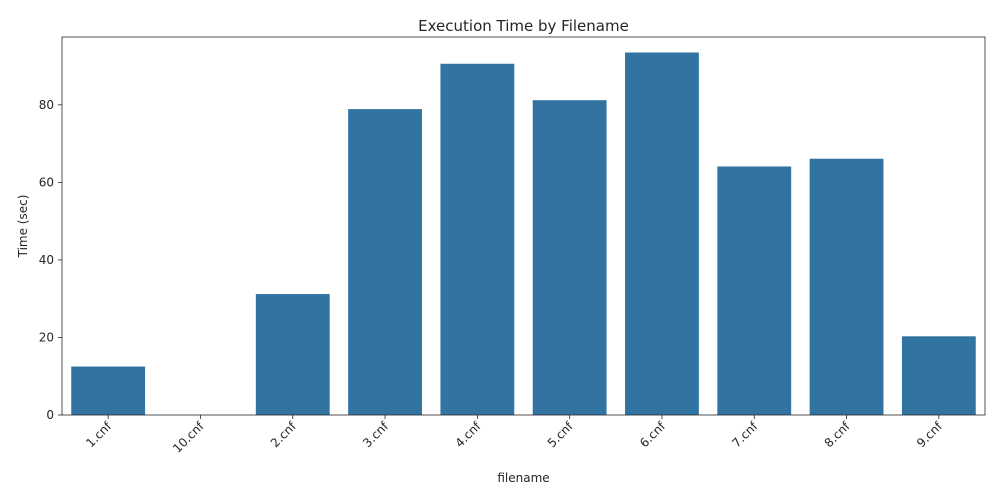 This screenshot has width=1000, height=500. What do you see at coordinates (23, 227) in the screenshot?
I see `y-axis-label: Time (sec)` at bounding box center [23, 227].